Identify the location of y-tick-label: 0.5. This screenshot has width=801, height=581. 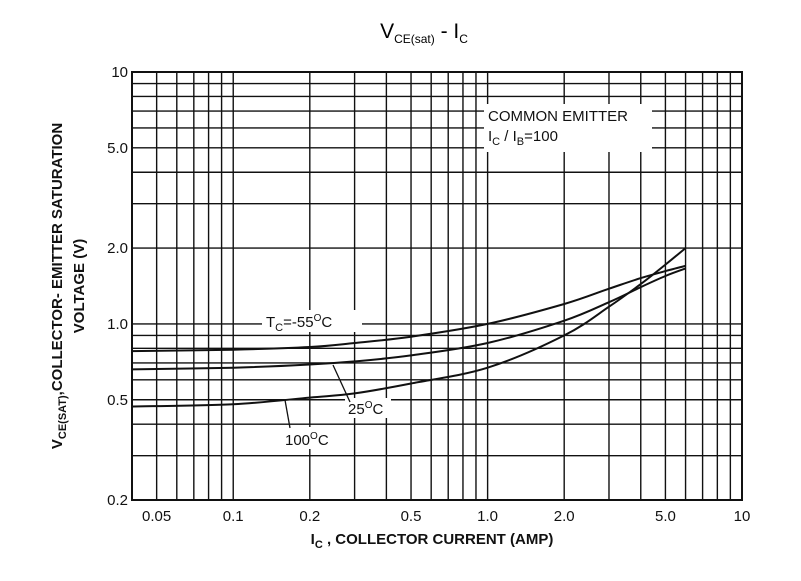
(117, 400).